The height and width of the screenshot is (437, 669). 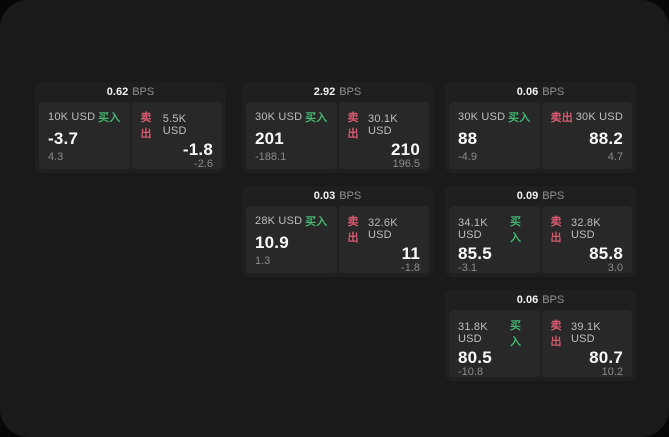 What do you see at coordinates (84, 135) in the screenshot?
I see `buy-panel: 10K USD 买入 -3.7 4.3` at bounding box center [84, 135].